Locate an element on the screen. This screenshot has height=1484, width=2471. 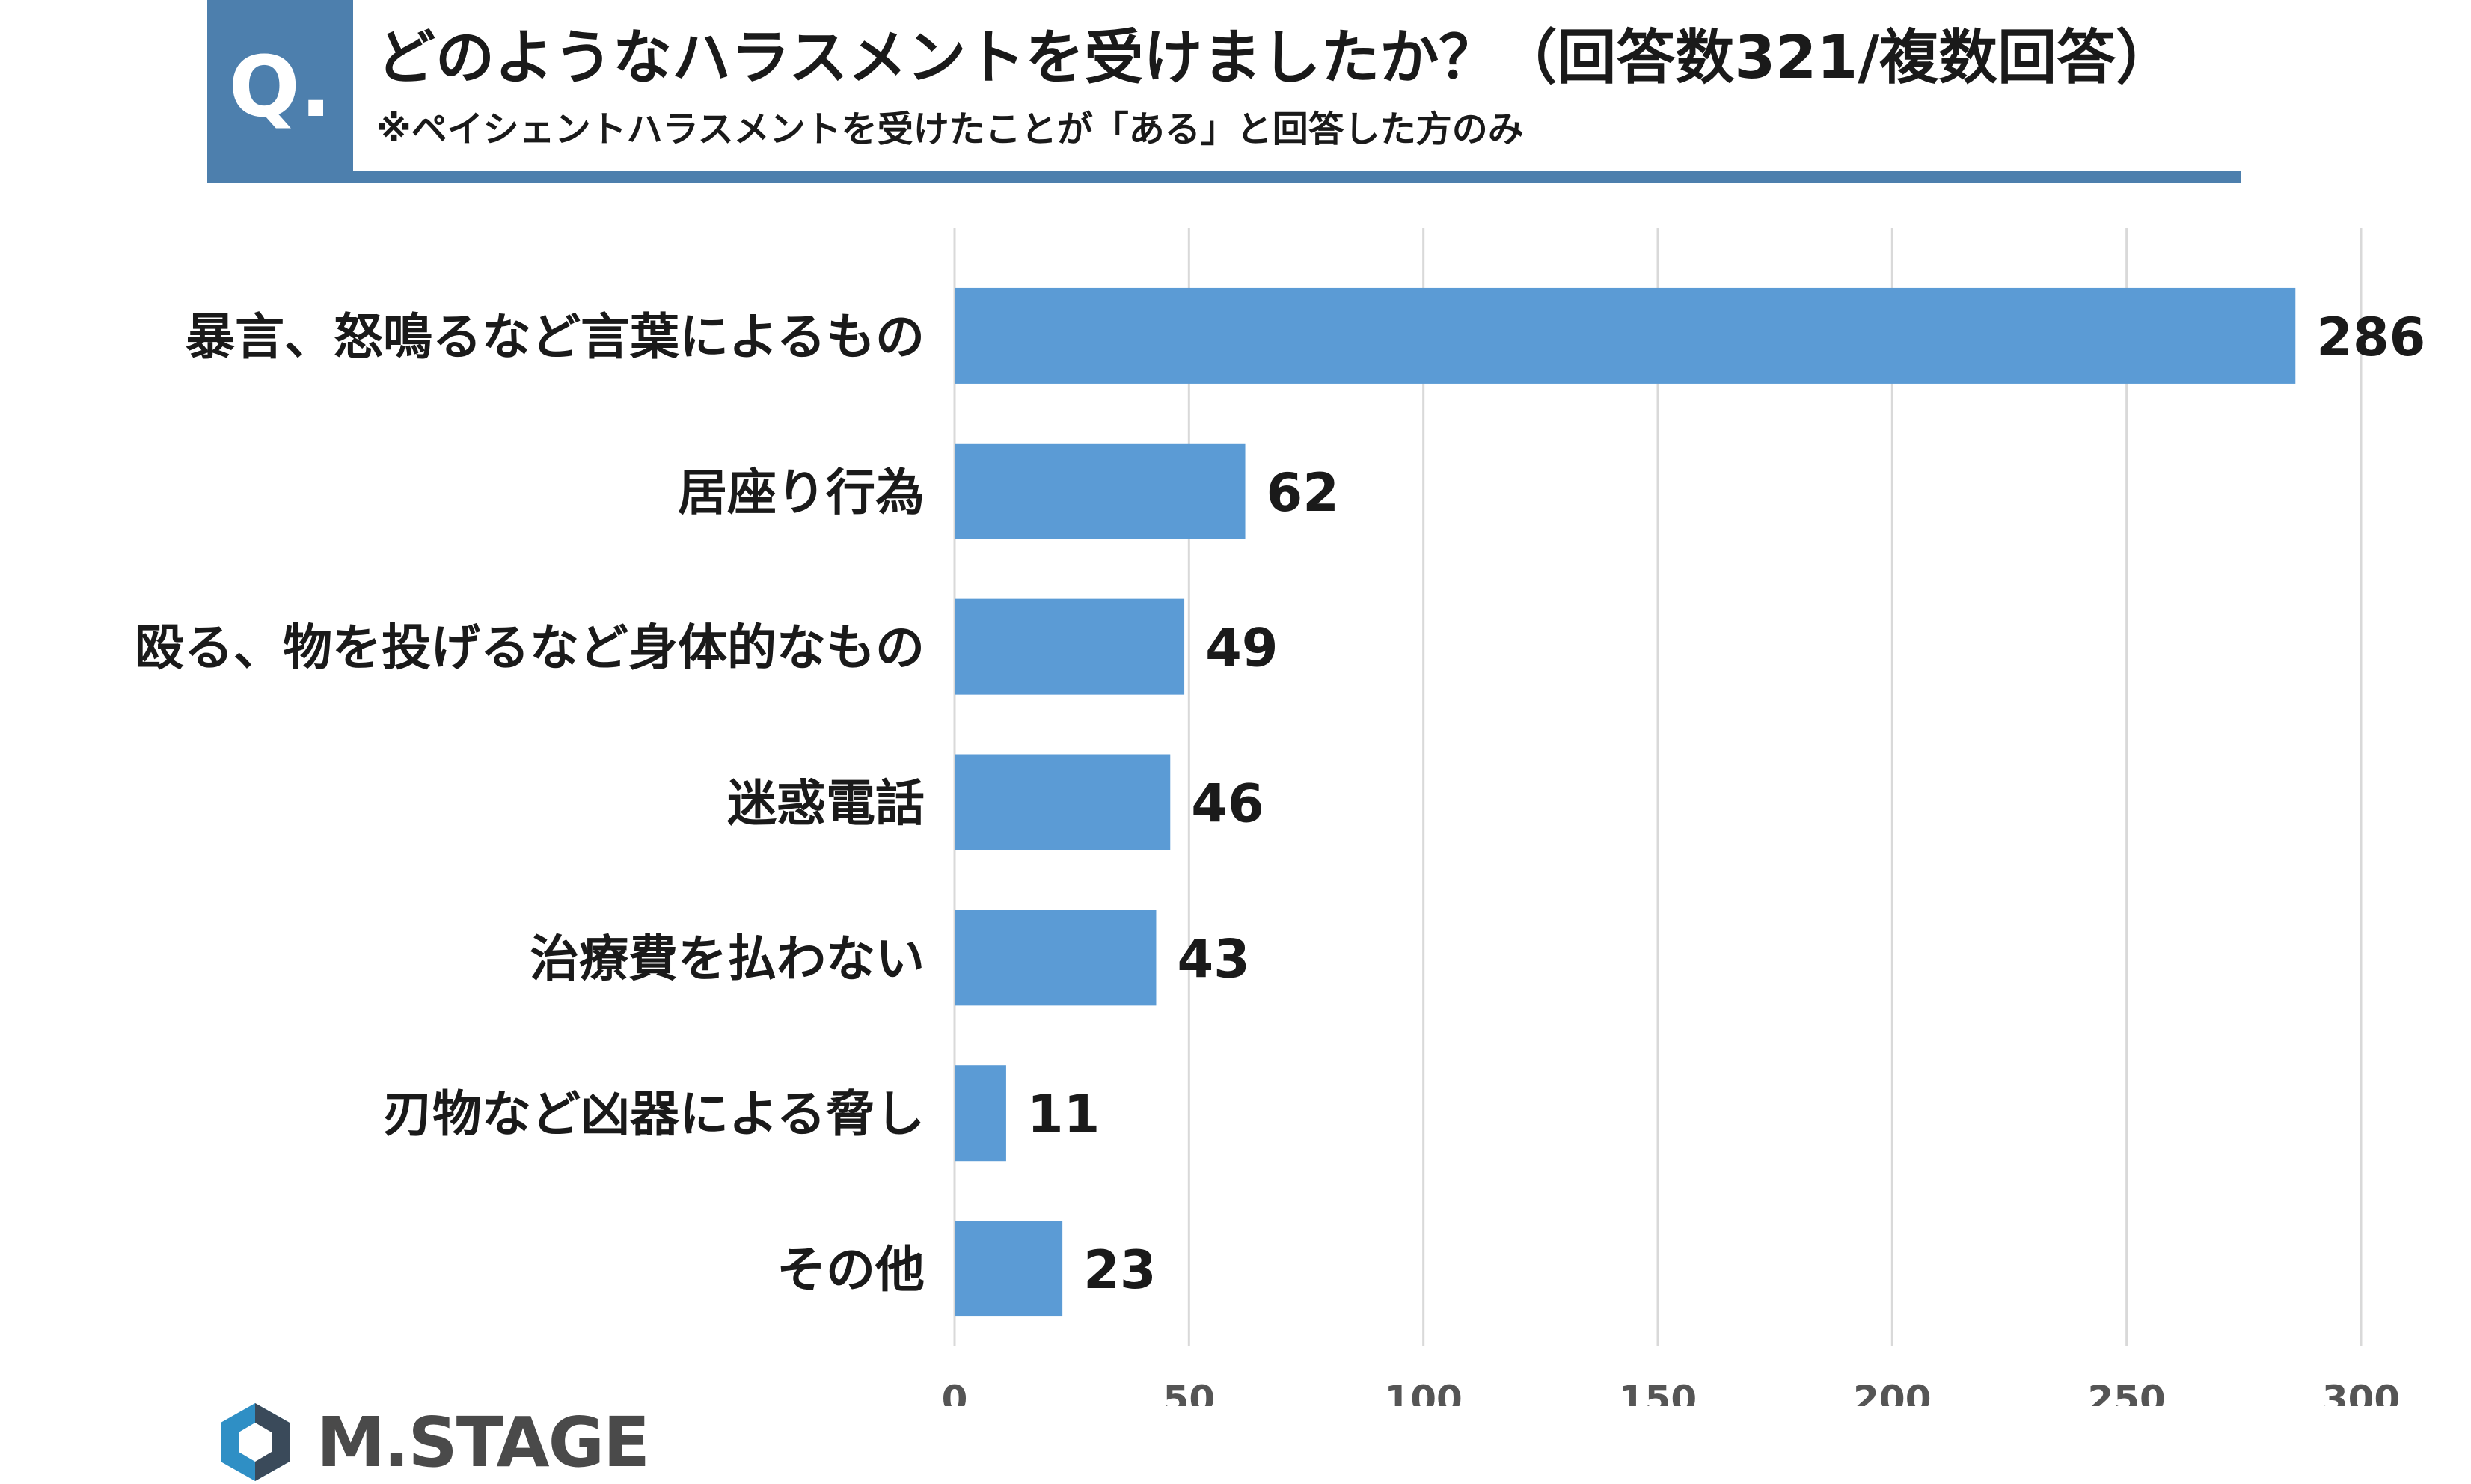
header-underline is located at coordinates (1224, 177).